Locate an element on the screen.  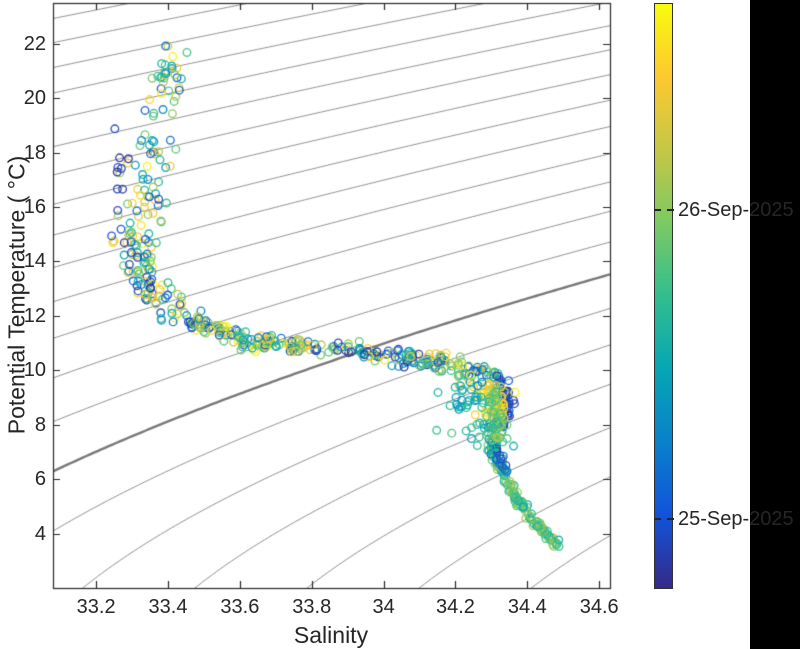
y-tick-label: 14 is located at coordinates (34, 261).